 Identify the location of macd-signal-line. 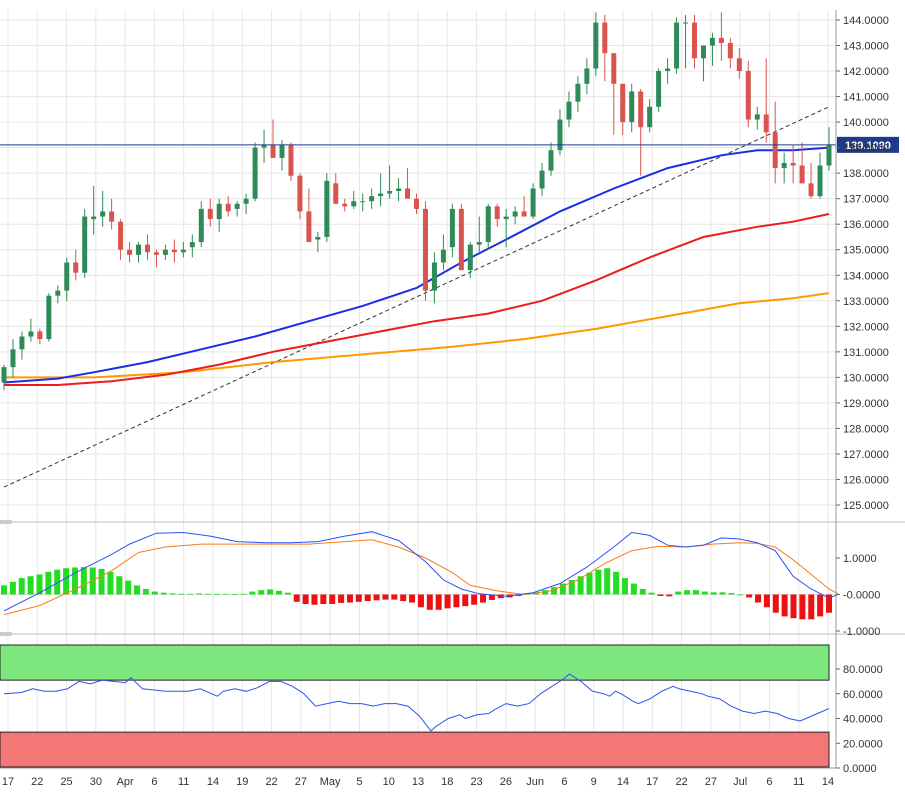
(421, 577).